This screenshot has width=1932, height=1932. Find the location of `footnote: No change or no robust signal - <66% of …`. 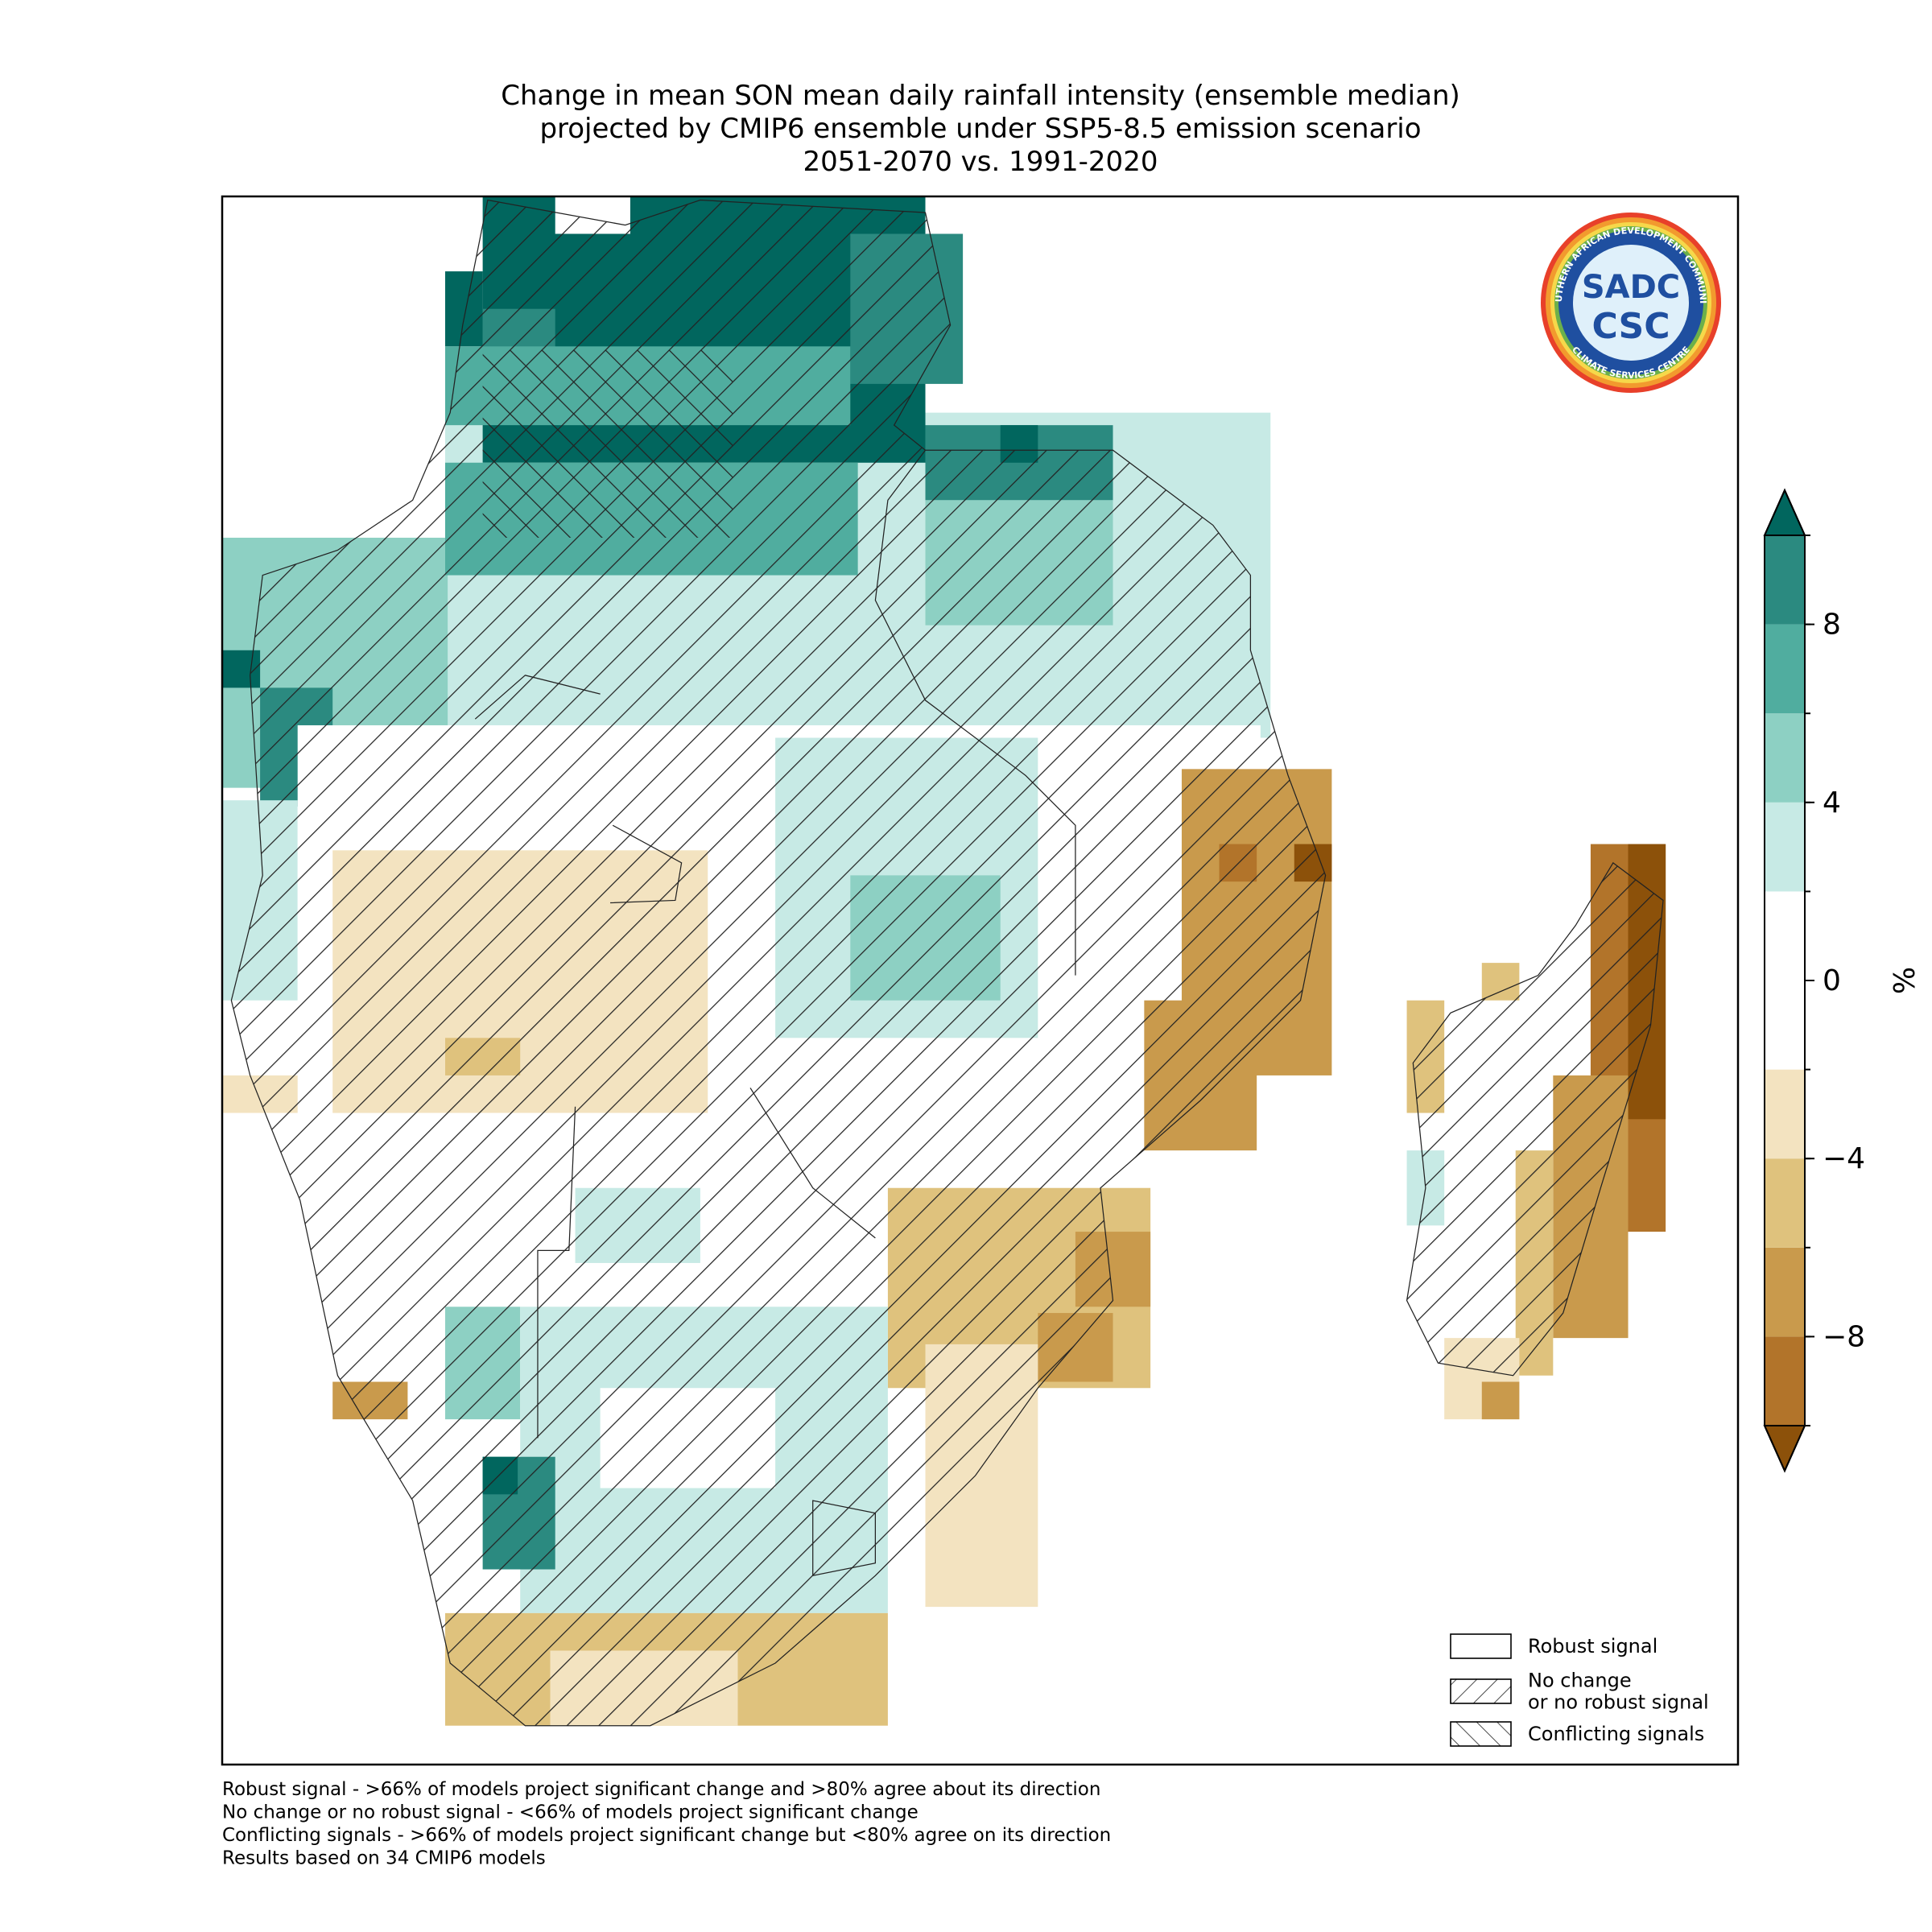

footnote: No change or no robust signal - <66% of … is located at coordinates (570, 1812).